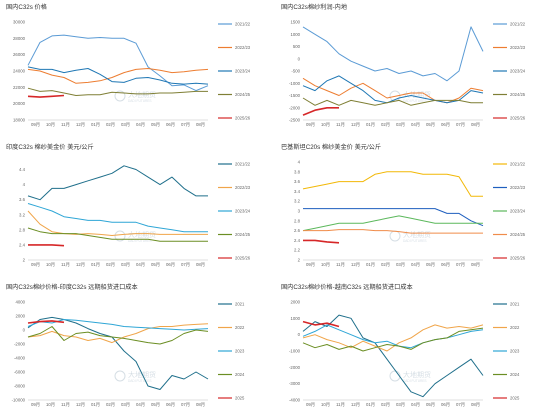 The height and width of the screenshot is (420, 550). Describe the element at coordinates (22, 199) in the screenshot. I see `y-tick-label: 3.6` at that location.